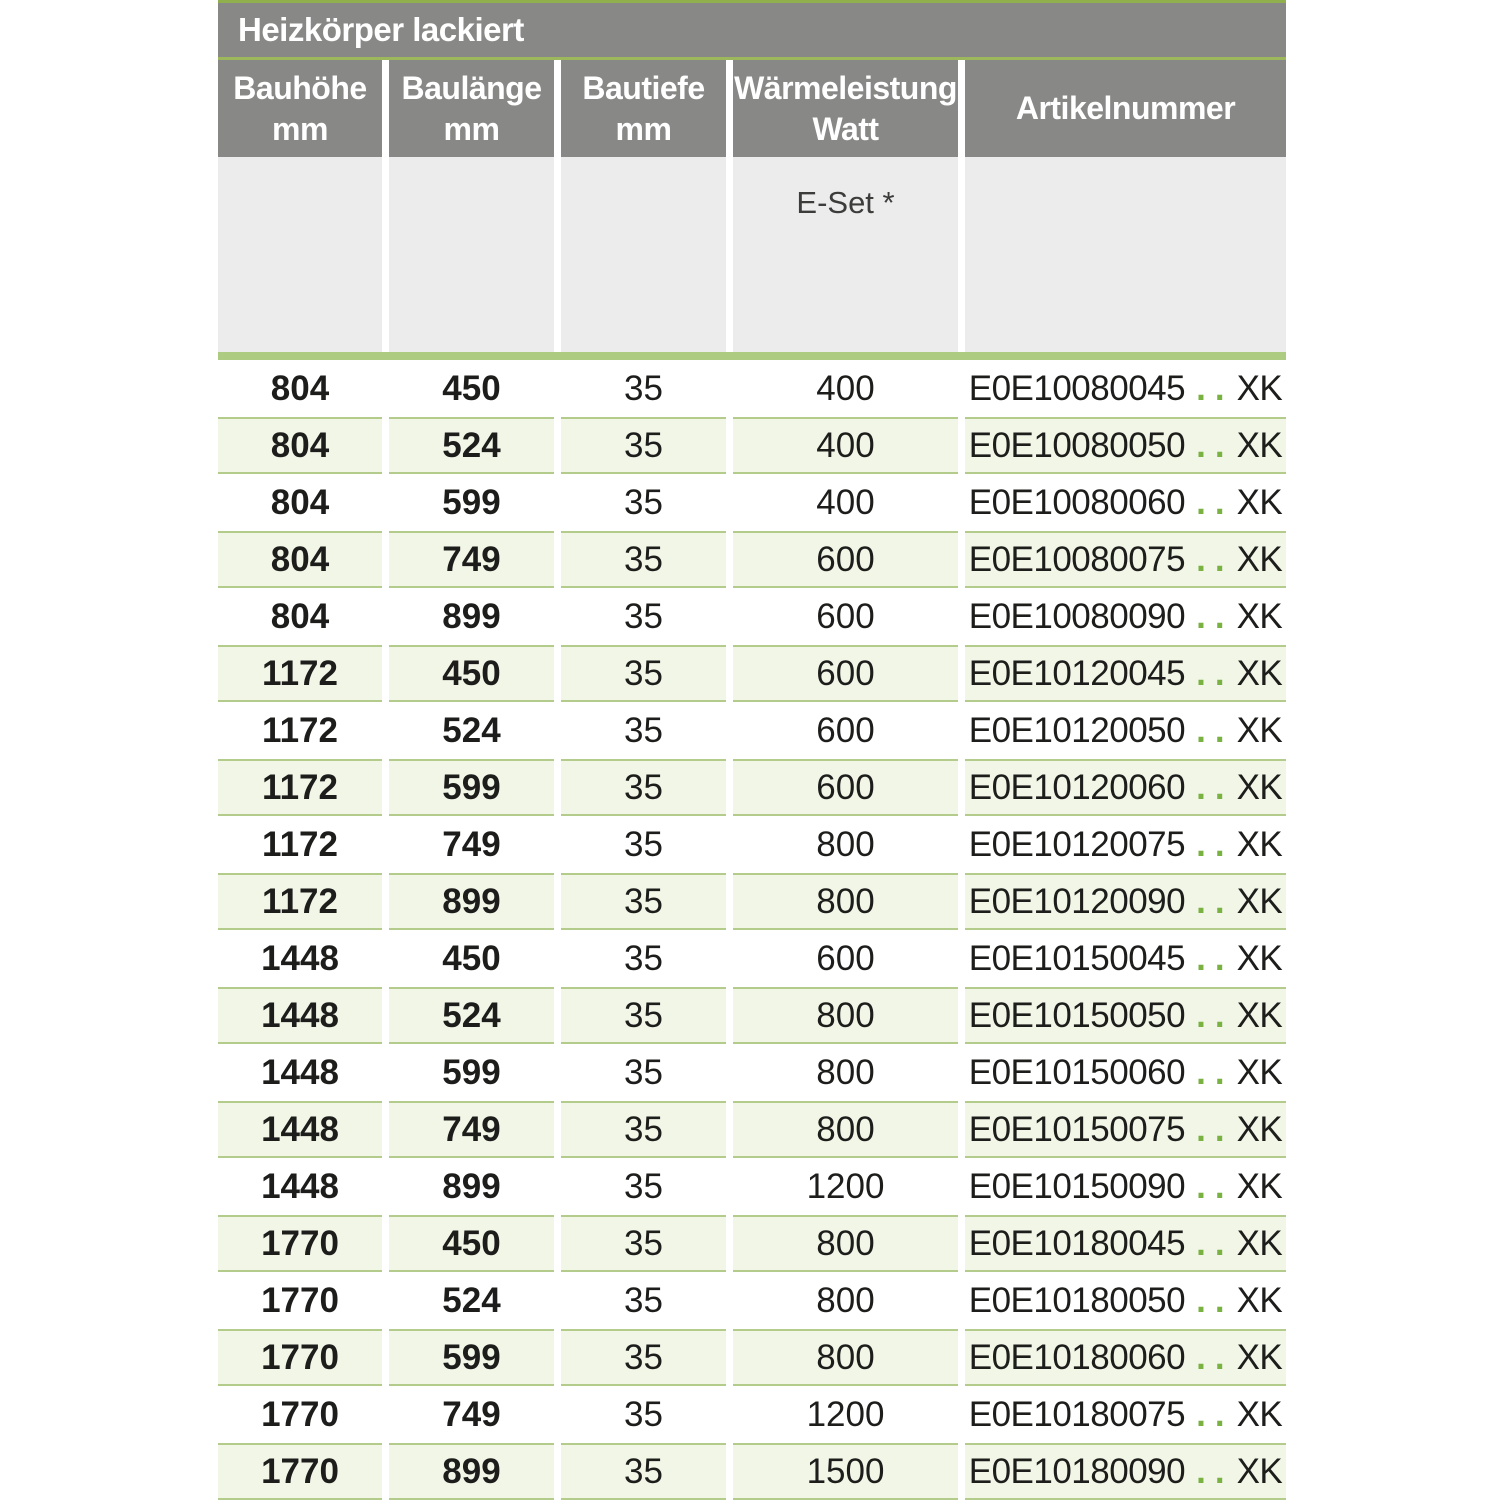 This screenshot has height=1500, width=1500. I want to click on column-header-label: Artikelnummer, so click(1125, 108).